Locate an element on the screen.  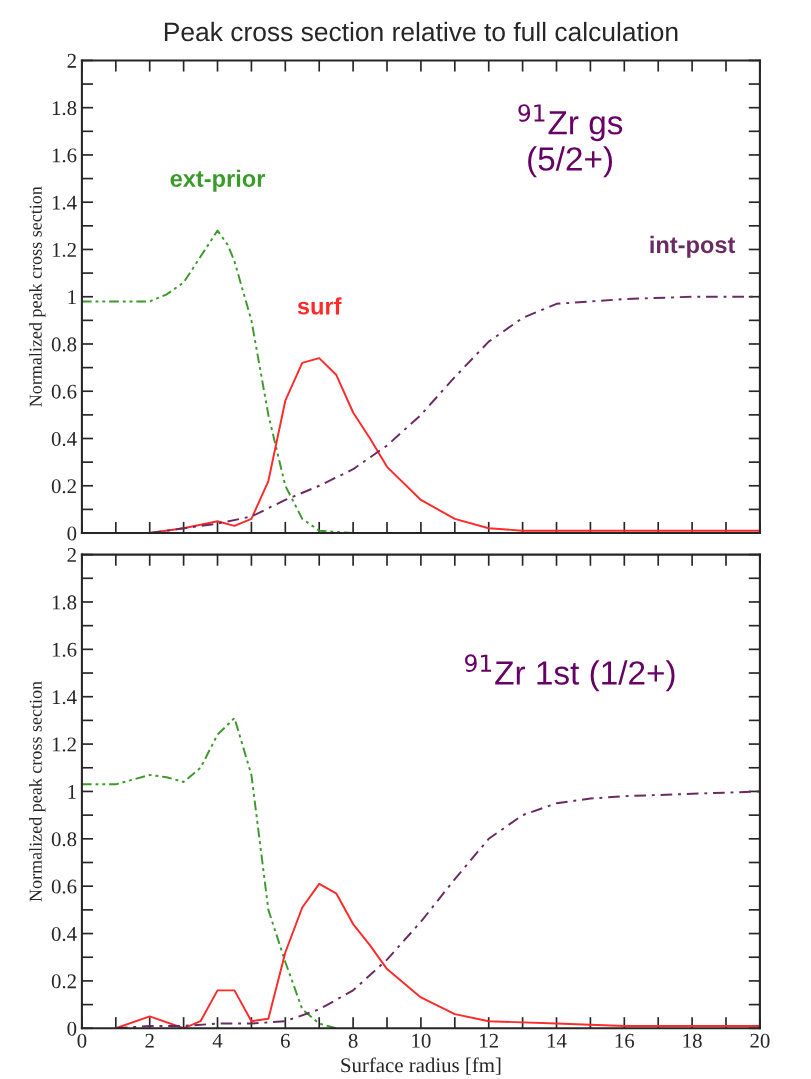
x-tick-label: 14 is located at coordinates (557, 1040).